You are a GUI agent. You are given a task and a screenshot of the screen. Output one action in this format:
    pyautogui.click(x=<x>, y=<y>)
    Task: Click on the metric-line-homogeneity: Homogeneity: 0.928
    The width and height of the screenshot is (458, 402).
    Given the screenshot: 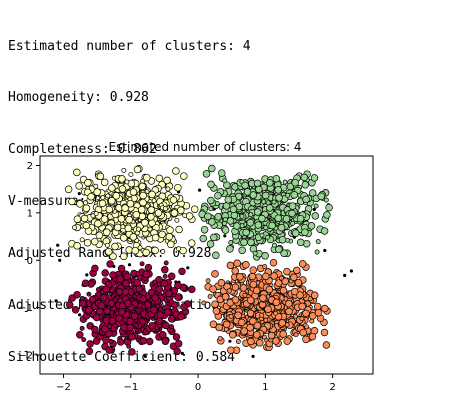 What is the action you would take?
    pyautogui.click(x=78, y=98)
    